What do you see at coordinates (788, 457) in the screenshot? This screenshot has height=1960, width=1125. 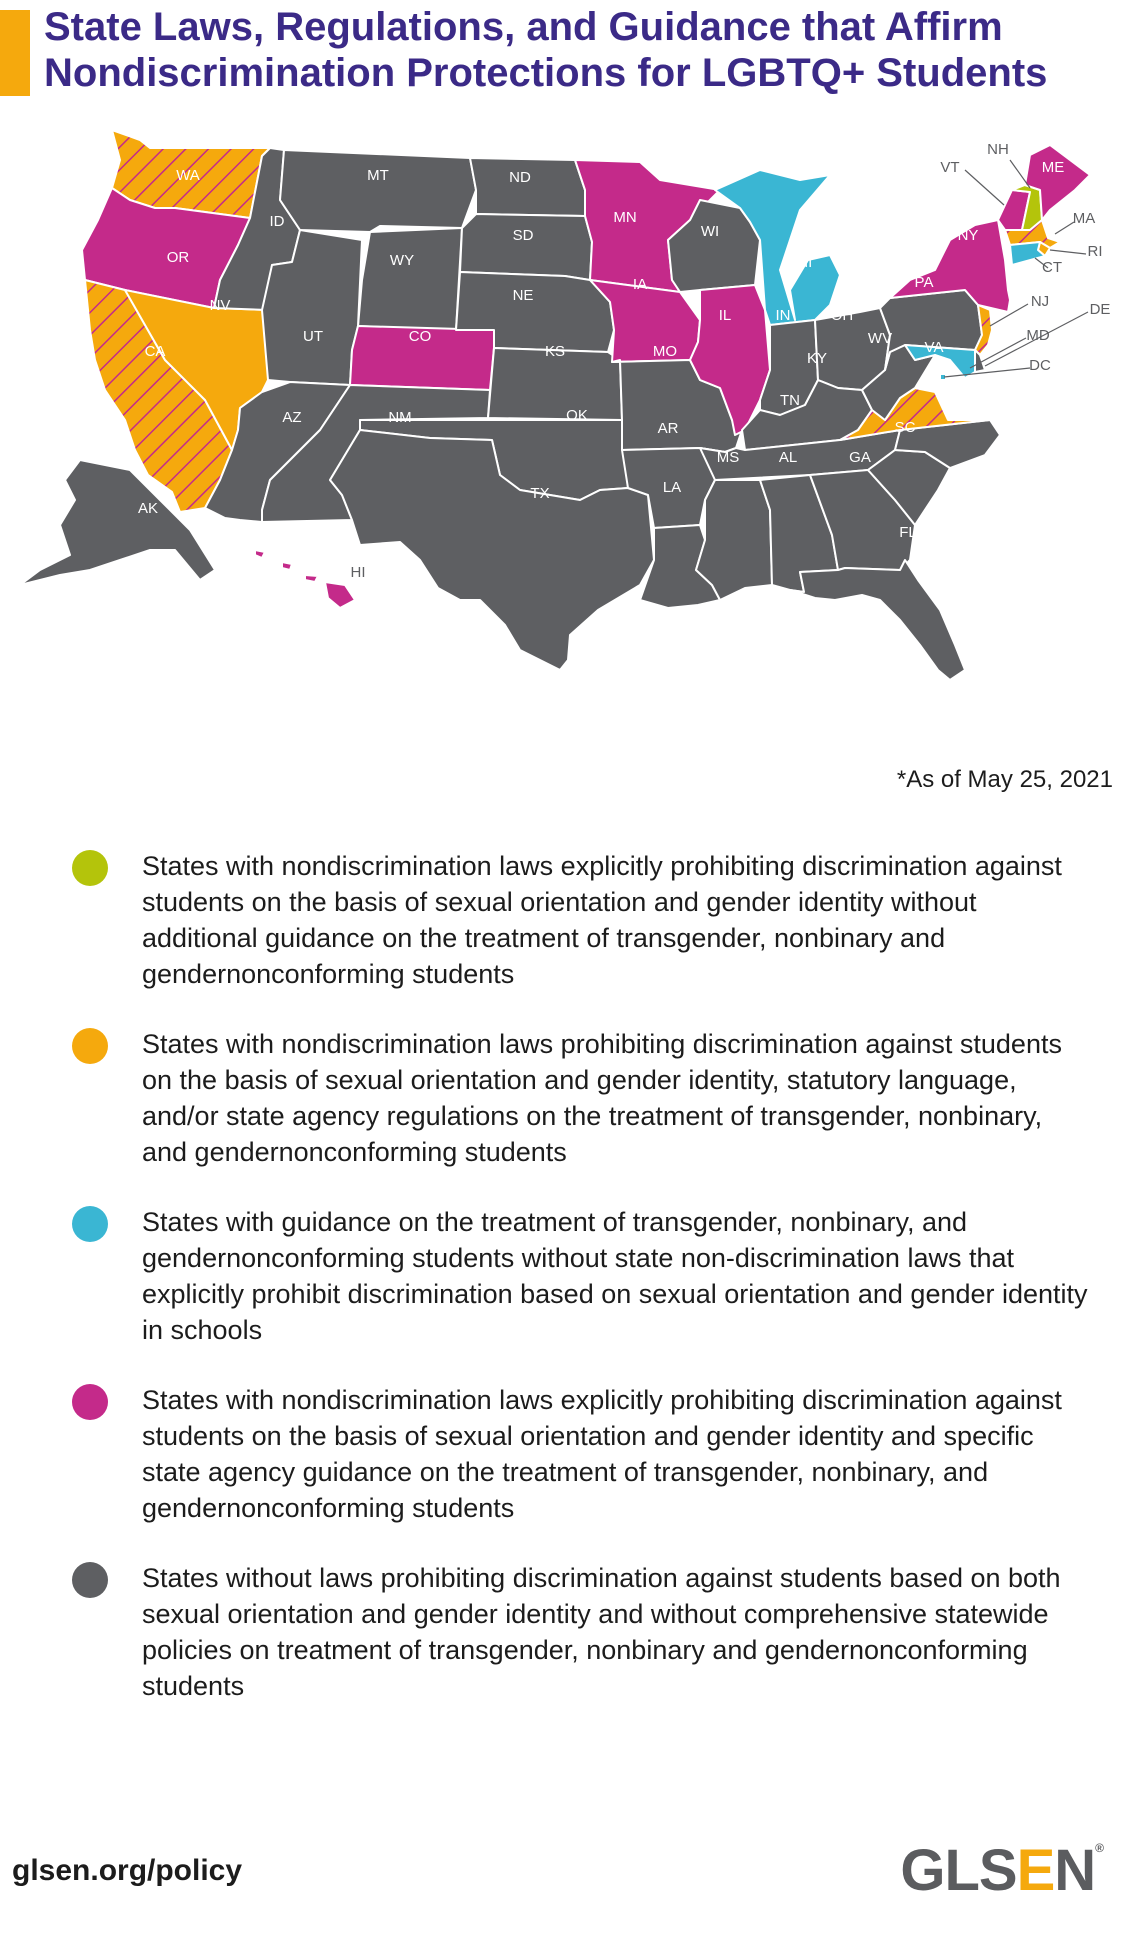 I see `state-label-al: AL` at bounding box center [788, 457].